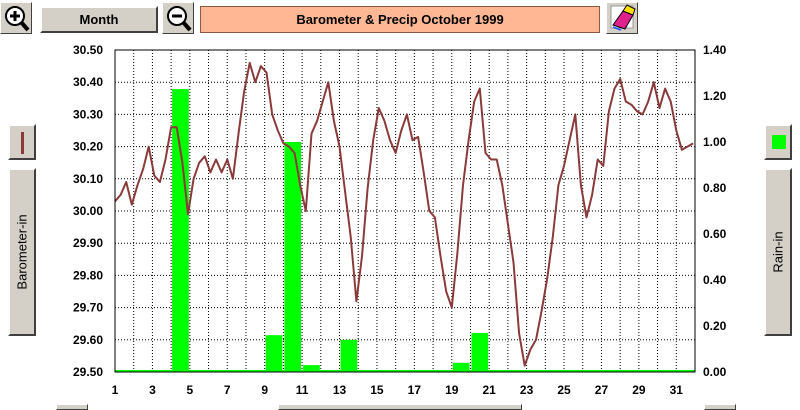 This screenshot has width=800, height=410. I want to click on left-tick-label: 30.10, so click(88, 179).